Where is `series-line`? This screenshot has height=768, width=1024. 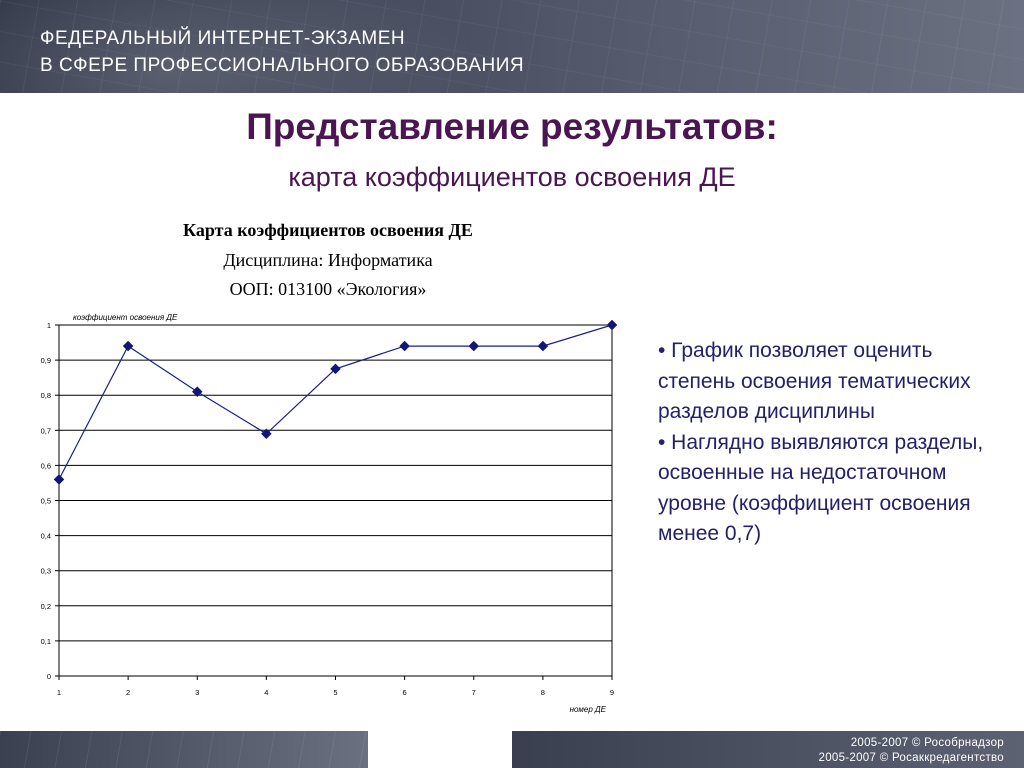 series-line is located at coordinates (335, 402).